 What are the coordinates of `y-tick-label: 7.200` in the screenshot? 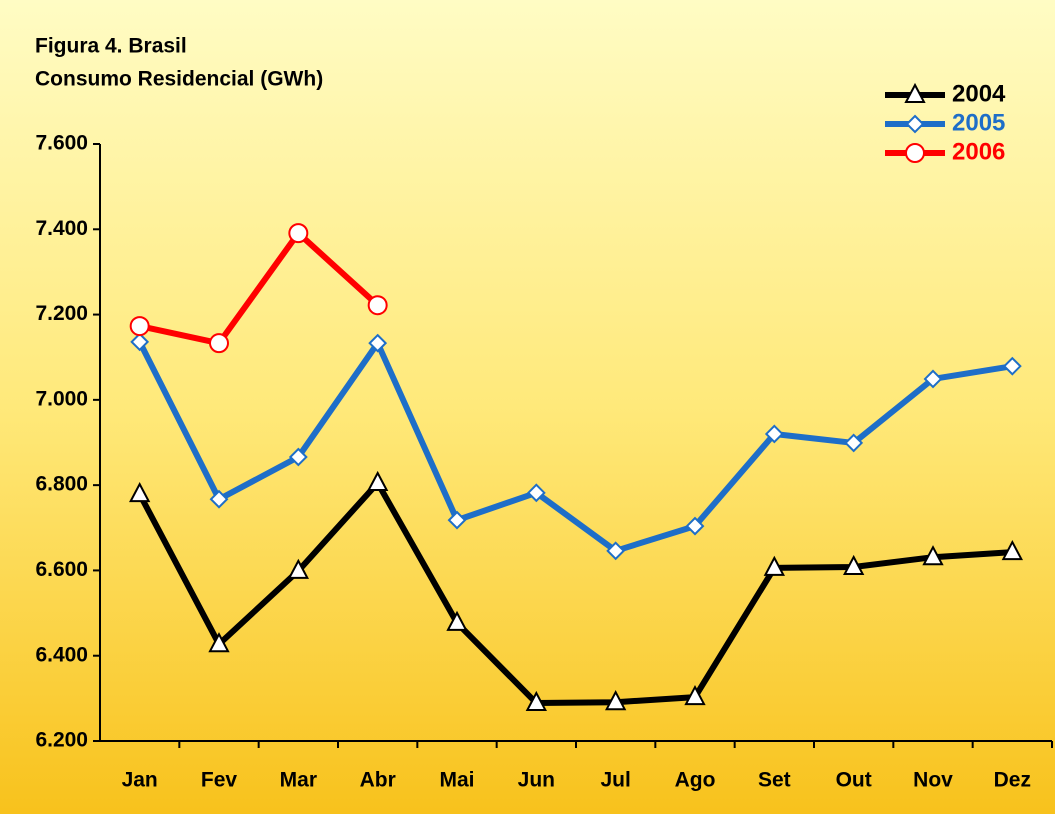 It's located at (61, 313).